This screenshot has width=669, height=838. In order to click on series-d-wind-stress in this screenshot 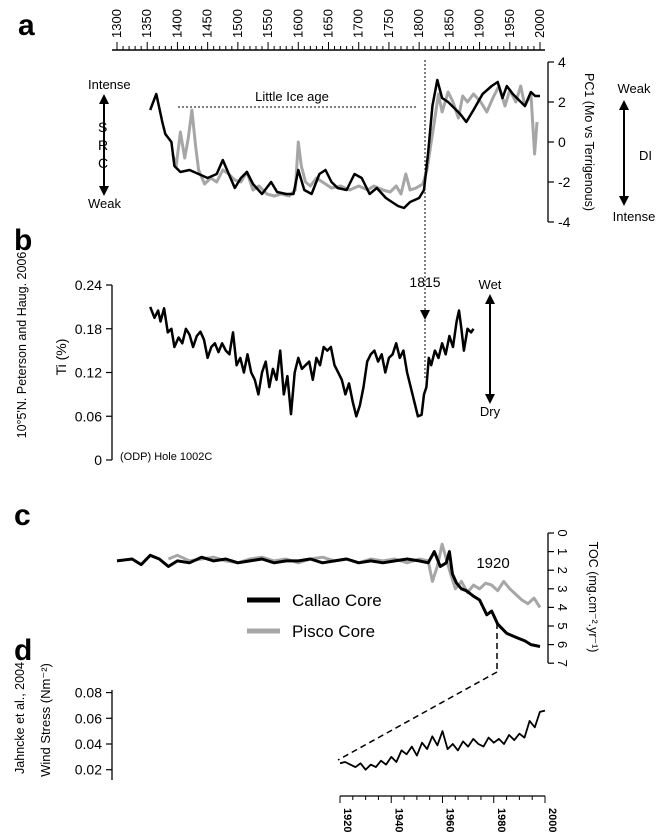, I will do `click(442, 740)`.